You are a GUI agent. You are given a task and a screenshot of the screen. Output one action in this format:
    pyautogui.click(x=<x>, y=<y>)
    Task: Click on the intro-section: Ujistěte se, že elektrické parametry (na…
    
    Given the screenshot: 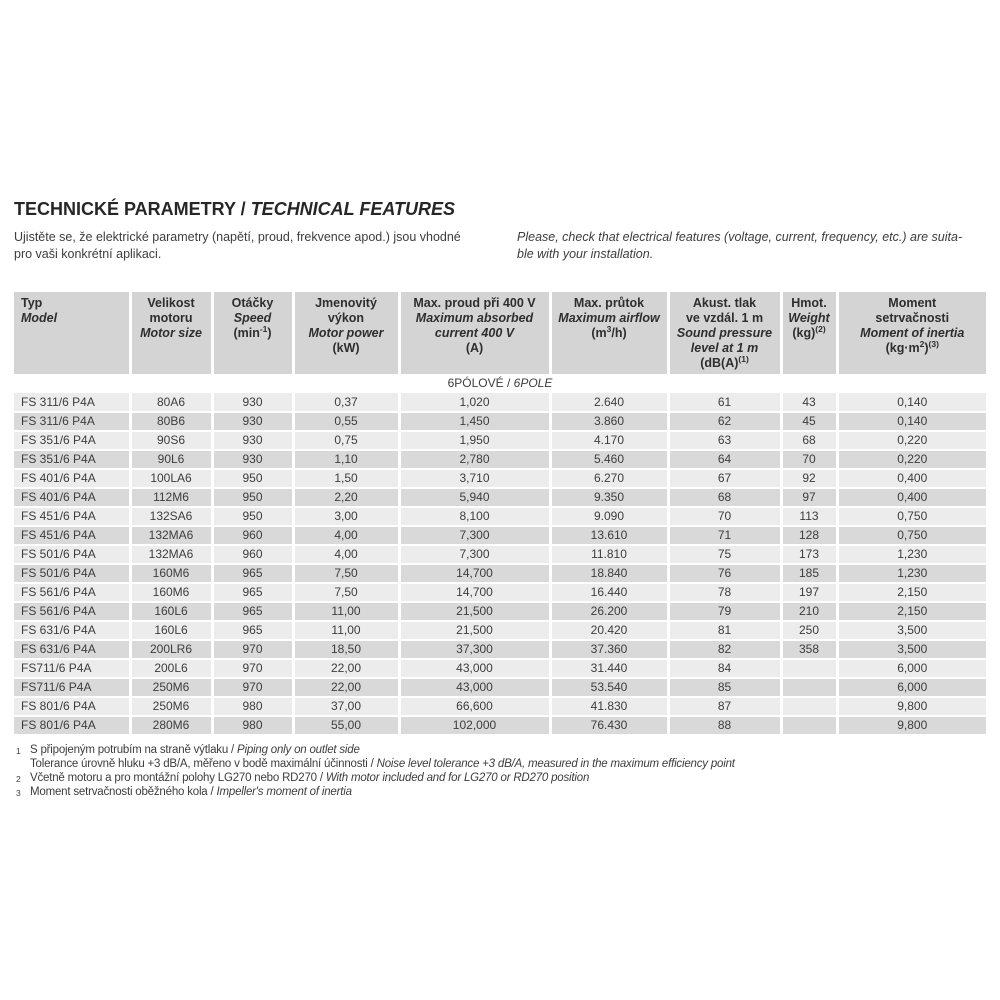 What is the action you would take?
    pyautogui.click(x=500, y=245)
    